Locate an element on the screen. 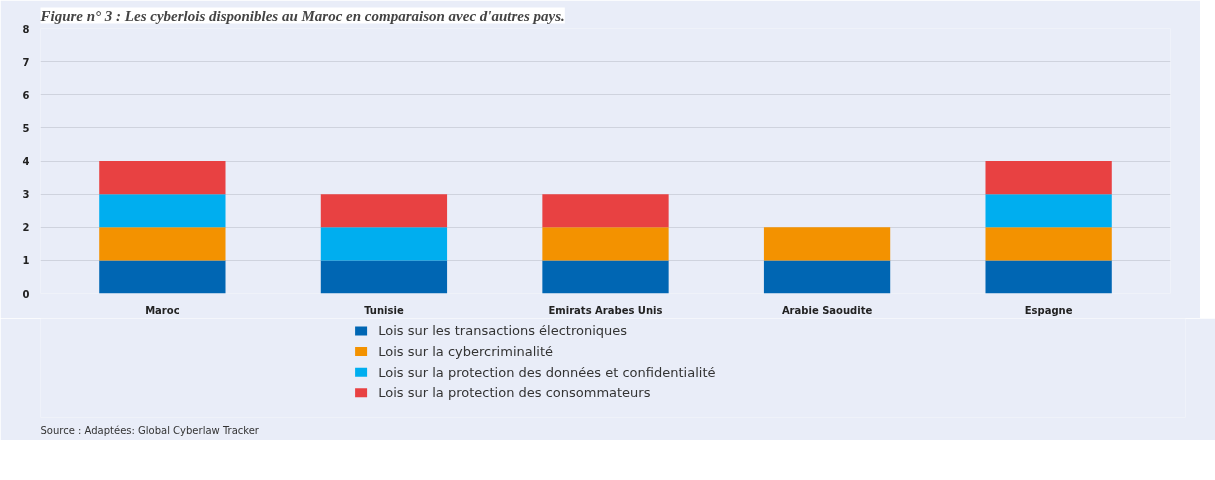 The width and height of the screenshot is (1215, 480). y-tick-label: 3 is located at coordinates (26, 195).